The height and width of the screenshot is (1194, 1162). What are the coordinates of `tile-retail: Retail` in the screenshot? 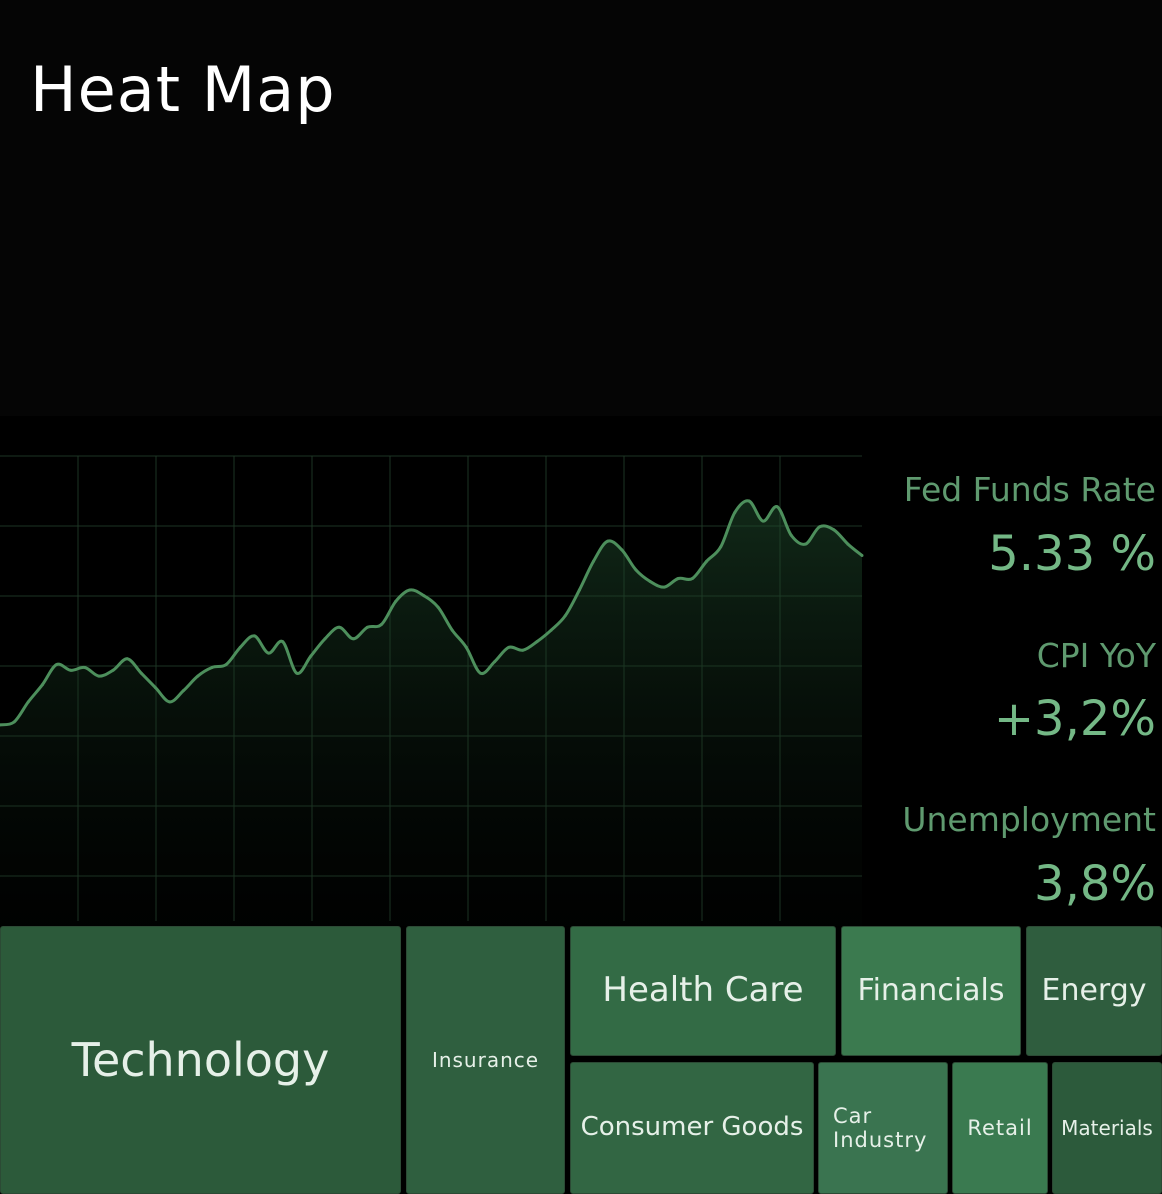 It's located at (1000, 1128).